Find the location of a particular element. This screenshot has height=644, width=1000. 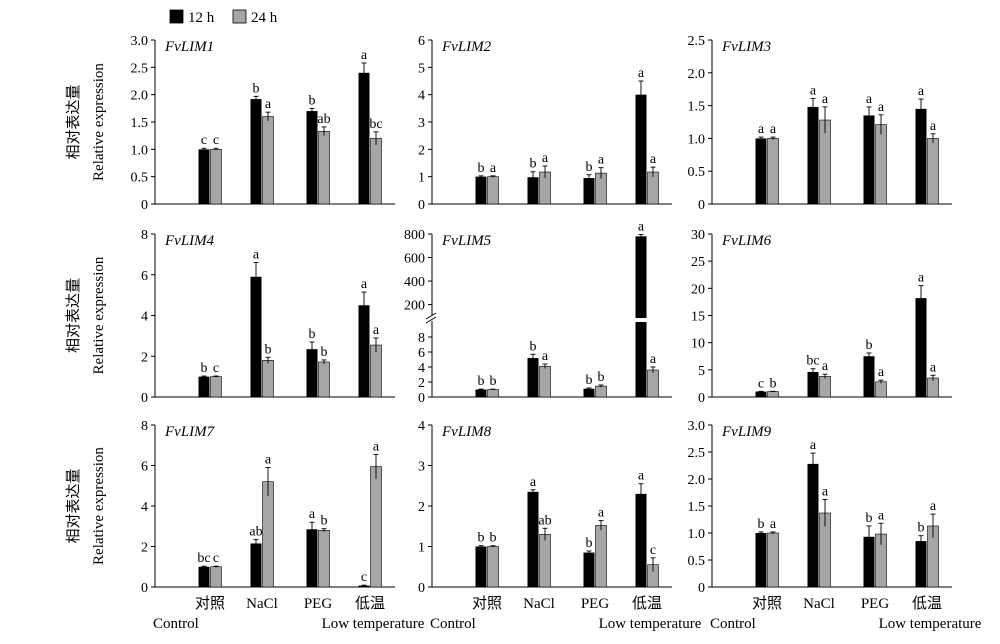

y-axis-label-en-row2: Relative expression is located at coordinates (99, 315).